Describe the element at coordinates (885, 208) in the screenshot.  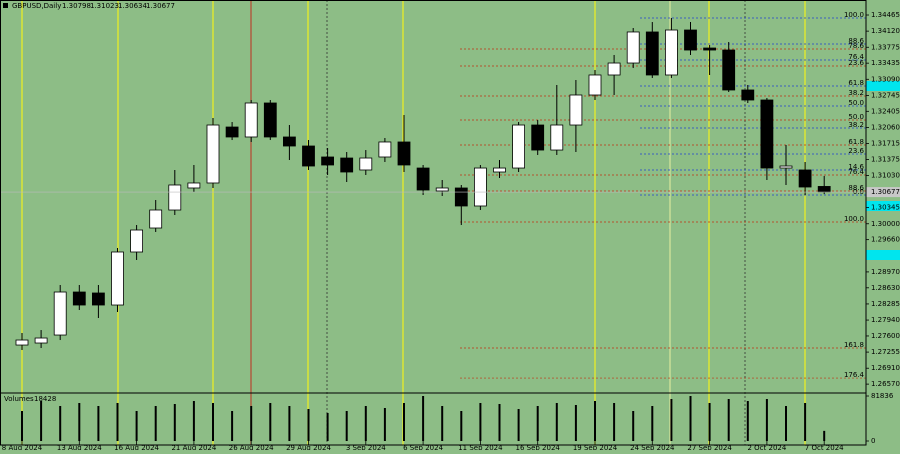
I see `y-tick-label: 1.30345` at that location.